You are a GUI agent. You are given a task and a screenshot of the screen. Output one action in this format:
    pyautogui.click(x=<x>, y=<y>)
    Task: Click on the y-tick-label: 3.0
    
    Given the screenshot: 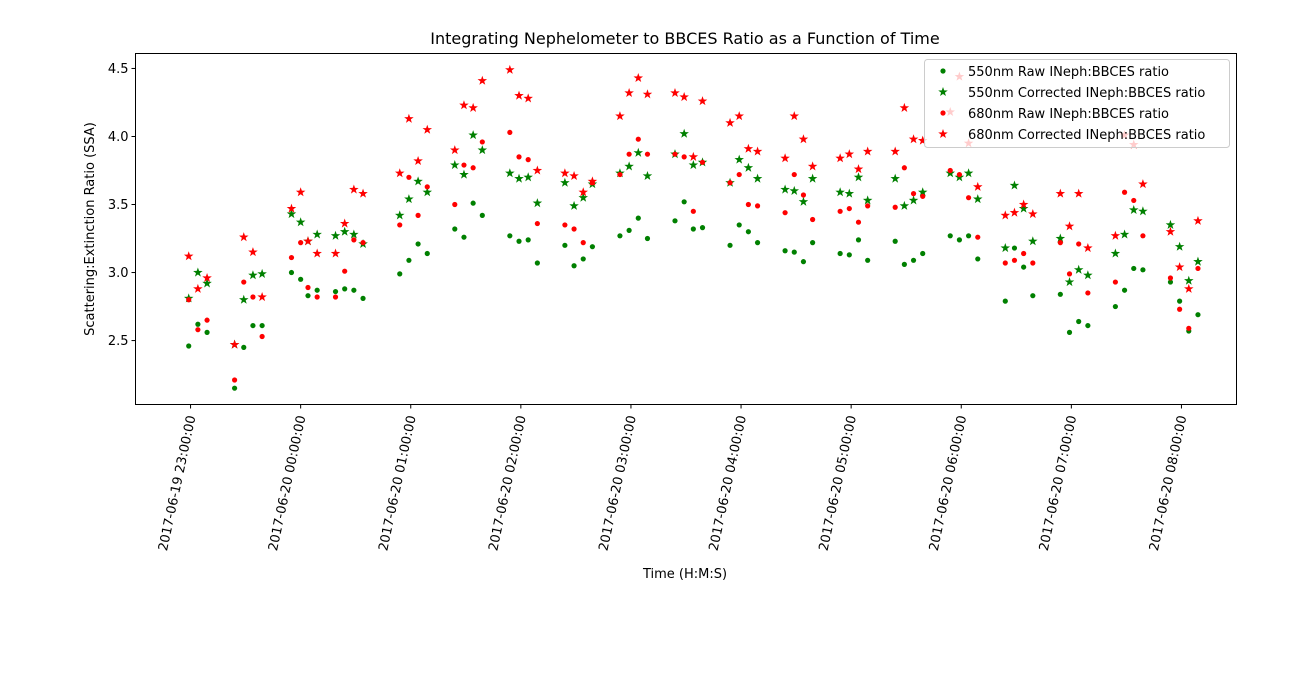 What is the action you would take?
    pyautogui.click(x=118, y=273)
    